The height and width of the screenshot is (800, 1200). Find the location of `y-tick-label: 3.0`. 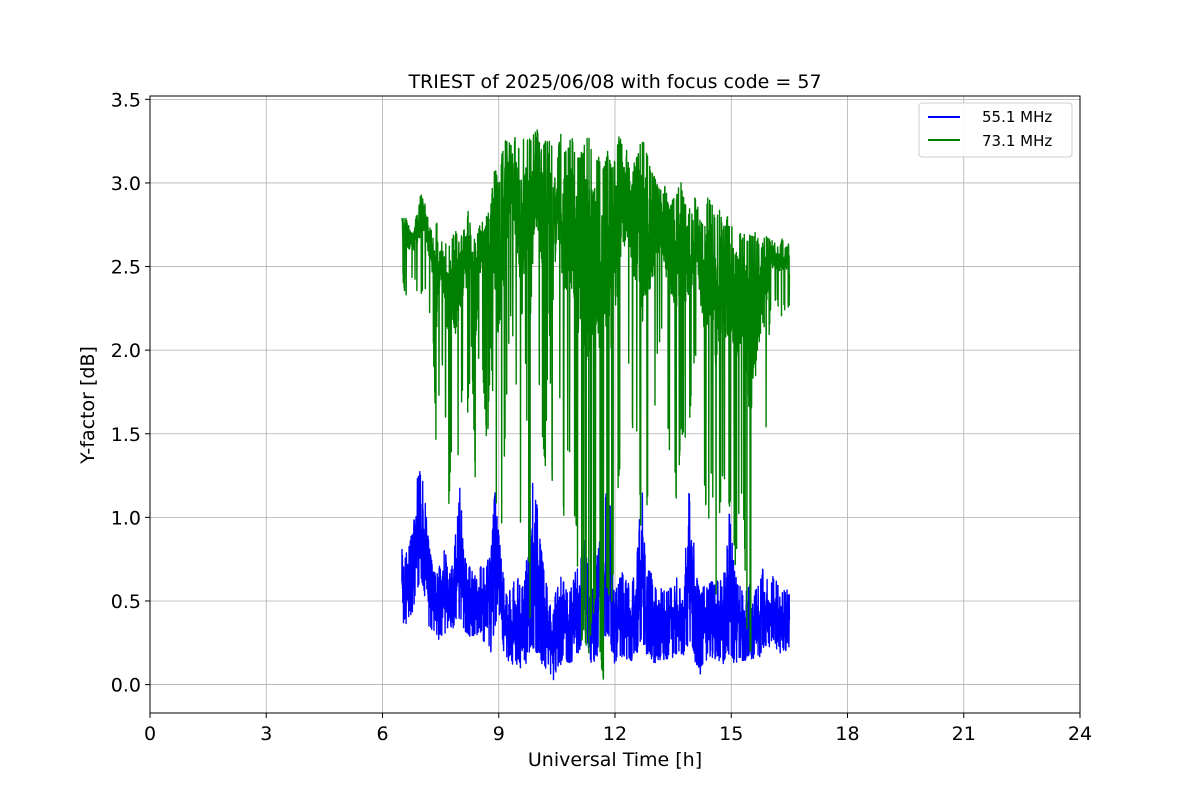

y-tick-label: 3.0 is located at coordinates (126, 184).